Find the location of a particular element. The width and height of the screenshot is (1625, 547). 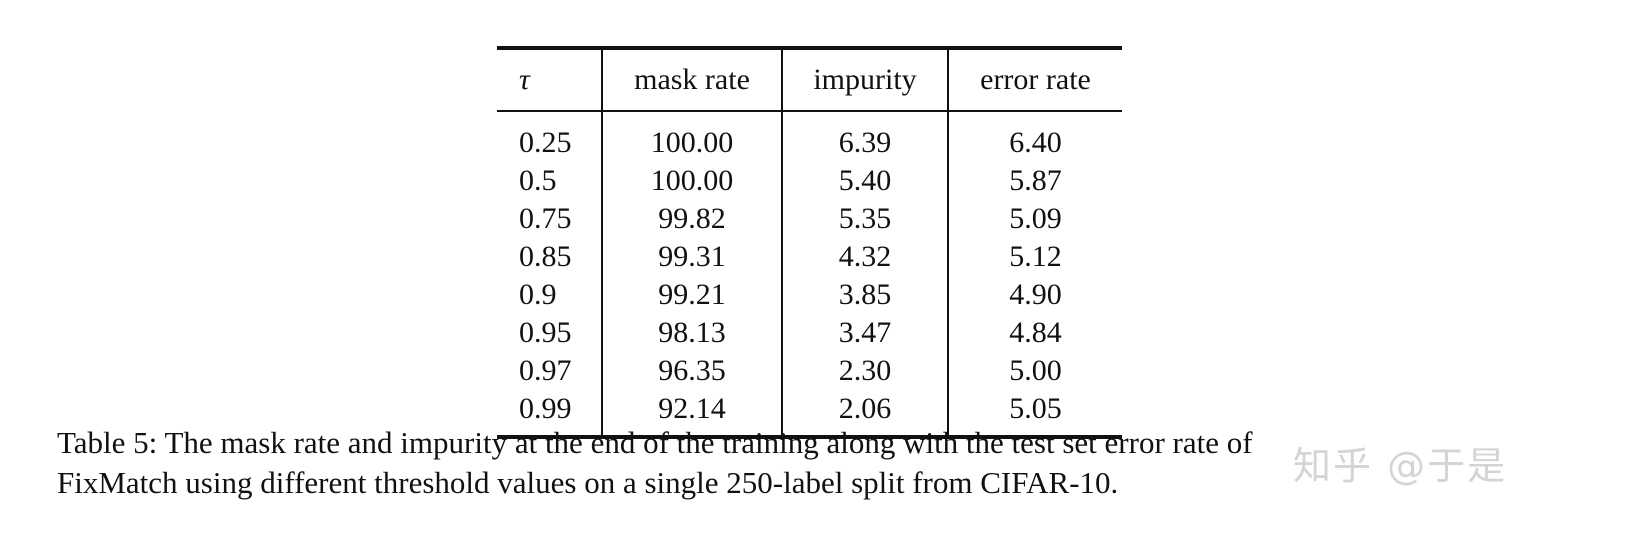

header-tau: τ is located at coordinates (524, 79).